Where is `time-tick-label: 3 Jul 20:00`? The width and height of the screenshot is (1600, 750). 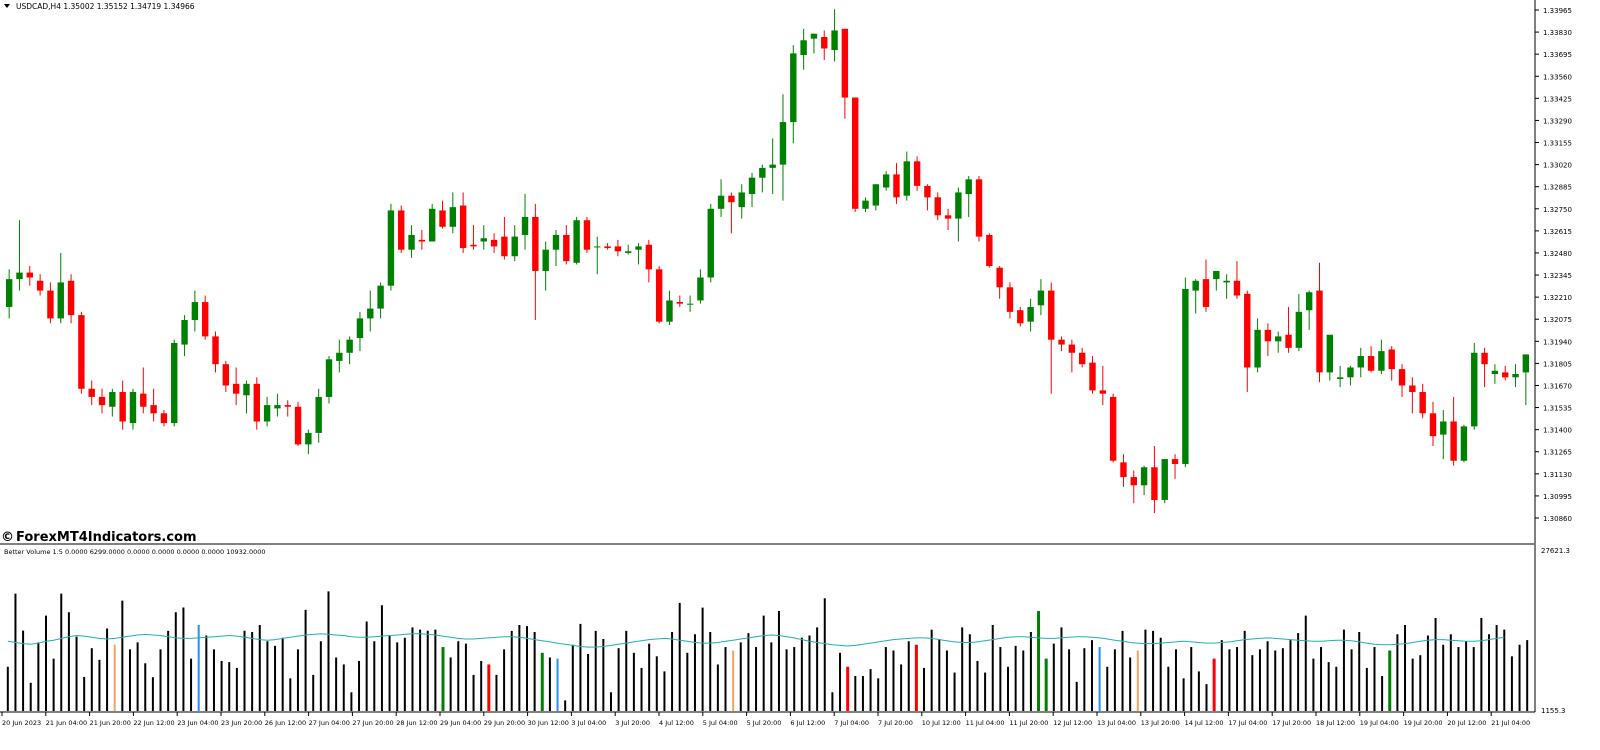
time-tick-label: 3 Jul 20:00 is located at coordinates (632, 723).